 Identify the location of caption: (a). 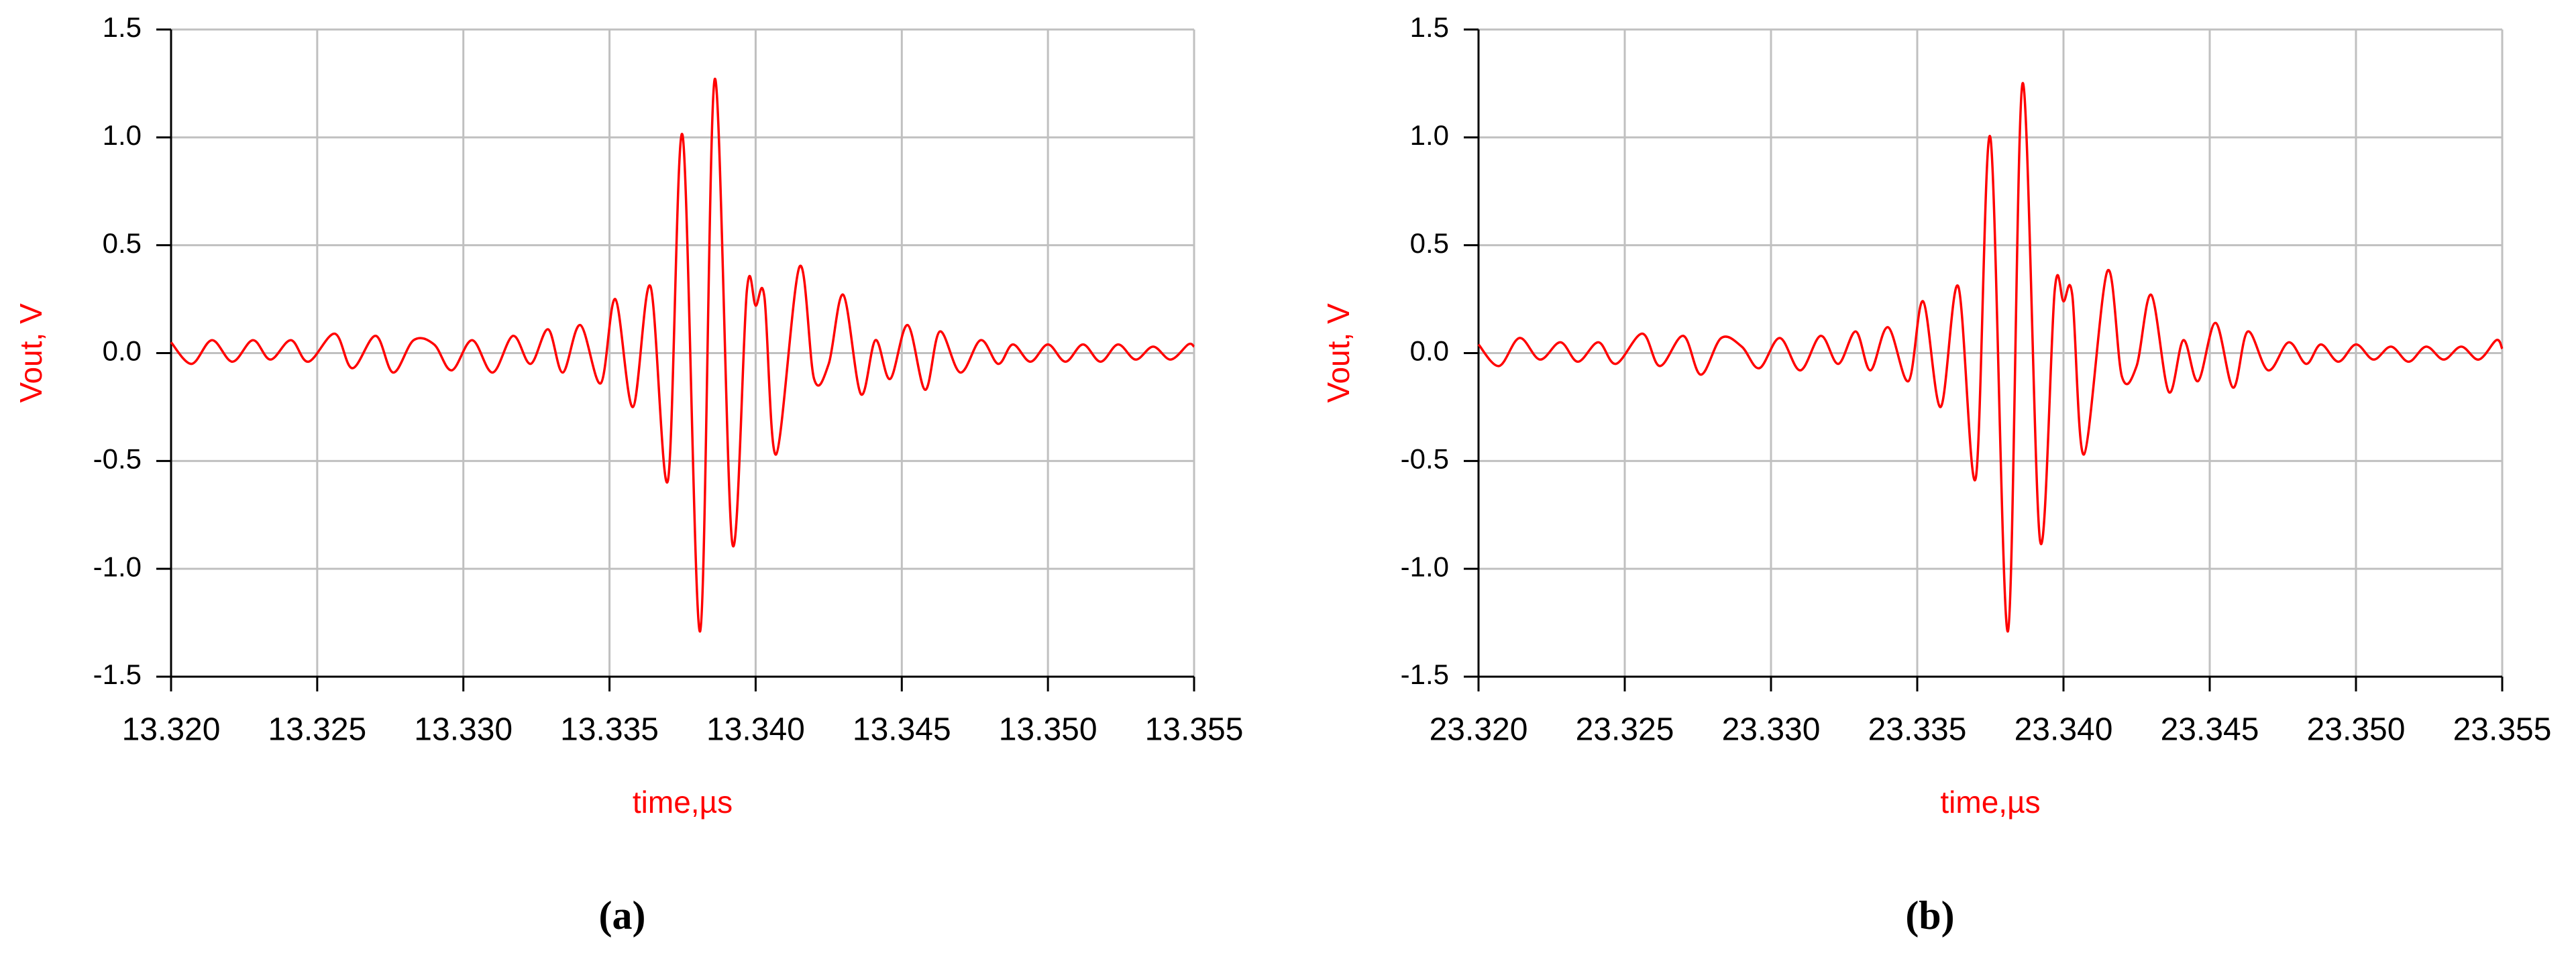
(622, 916).